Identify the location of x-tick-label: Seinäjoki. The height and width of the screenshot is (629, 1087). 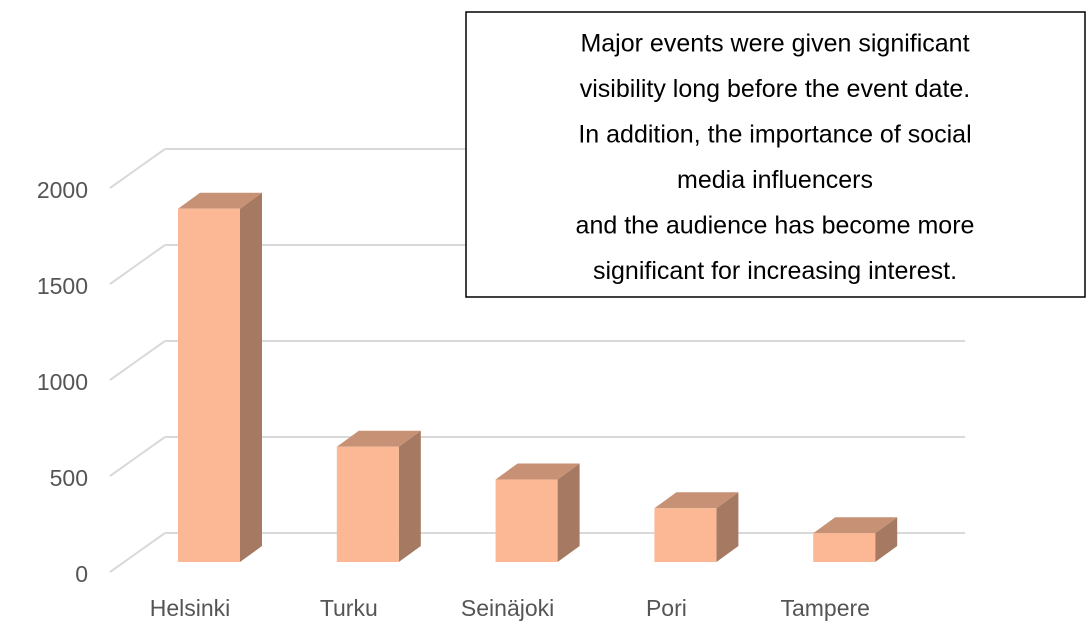
(507, 608).